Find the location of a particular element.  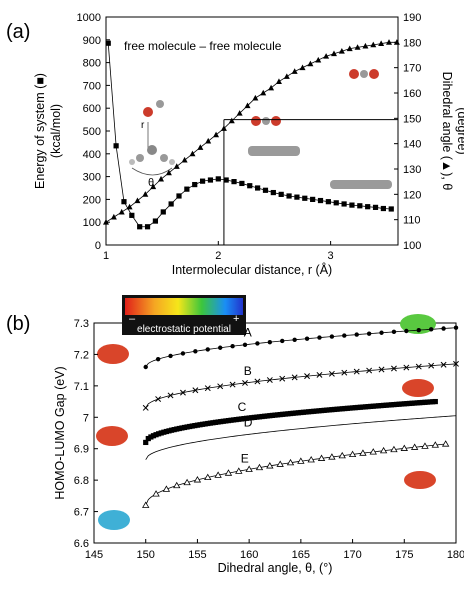

x-tick-label: 145 is located at coordinates (94, 555).